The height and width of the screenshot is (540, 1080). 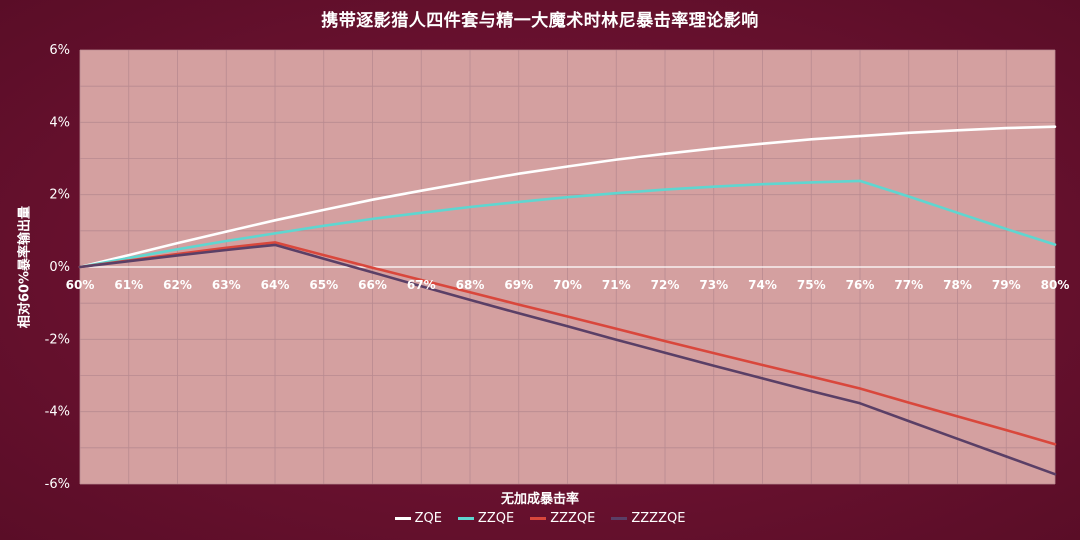 I want to click on x-tick-label: 76%, so click(x=860, y=285).